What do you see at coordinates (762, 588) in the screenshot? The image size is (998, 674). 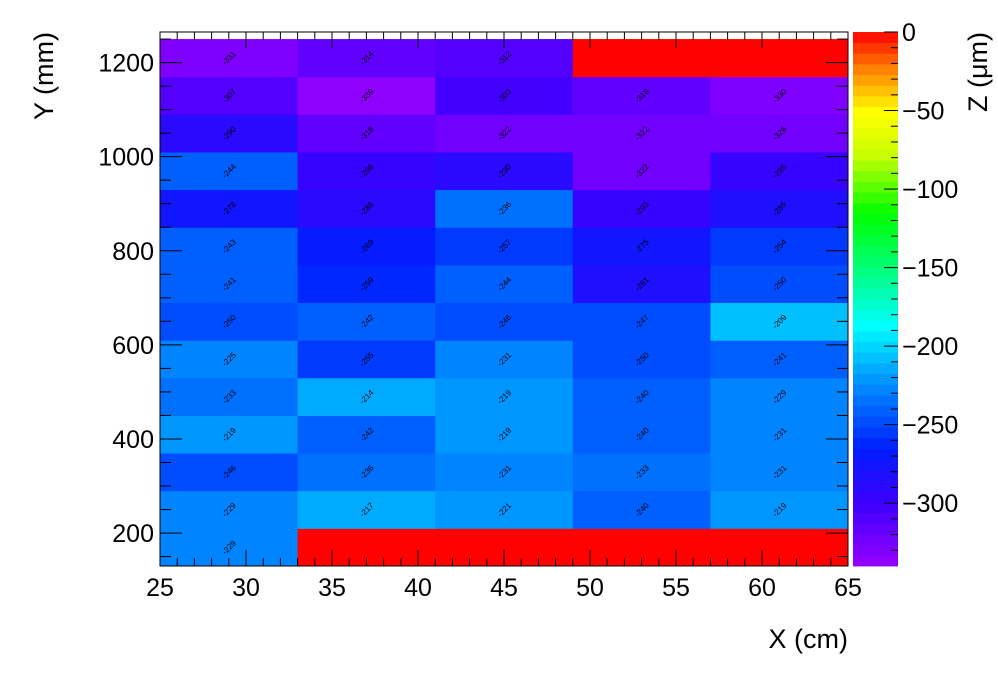 I see `x-tick-label: 60` at bounding box center [762, 588].